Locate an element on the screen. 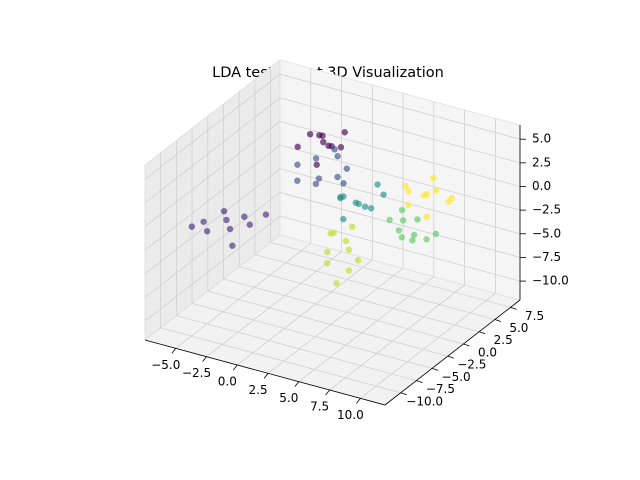  y-axis-line is located at coordinates (452, 352).